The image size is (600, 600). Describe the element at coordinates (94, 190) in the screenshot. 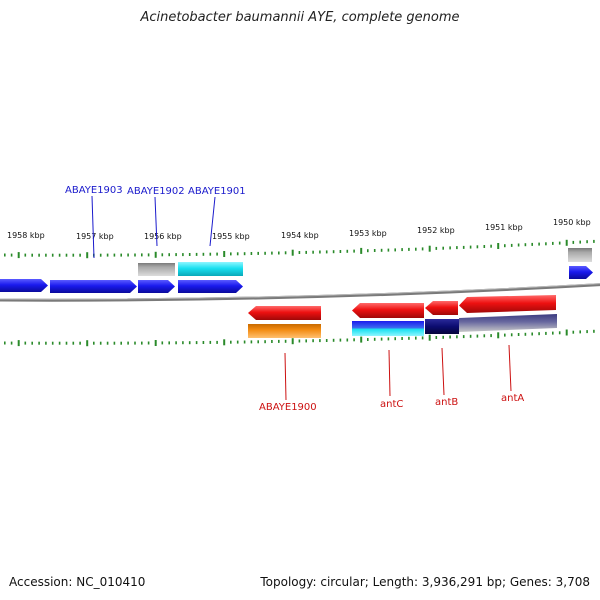

I see `gene-label-abaye1903: ABAYE1903` at that location.